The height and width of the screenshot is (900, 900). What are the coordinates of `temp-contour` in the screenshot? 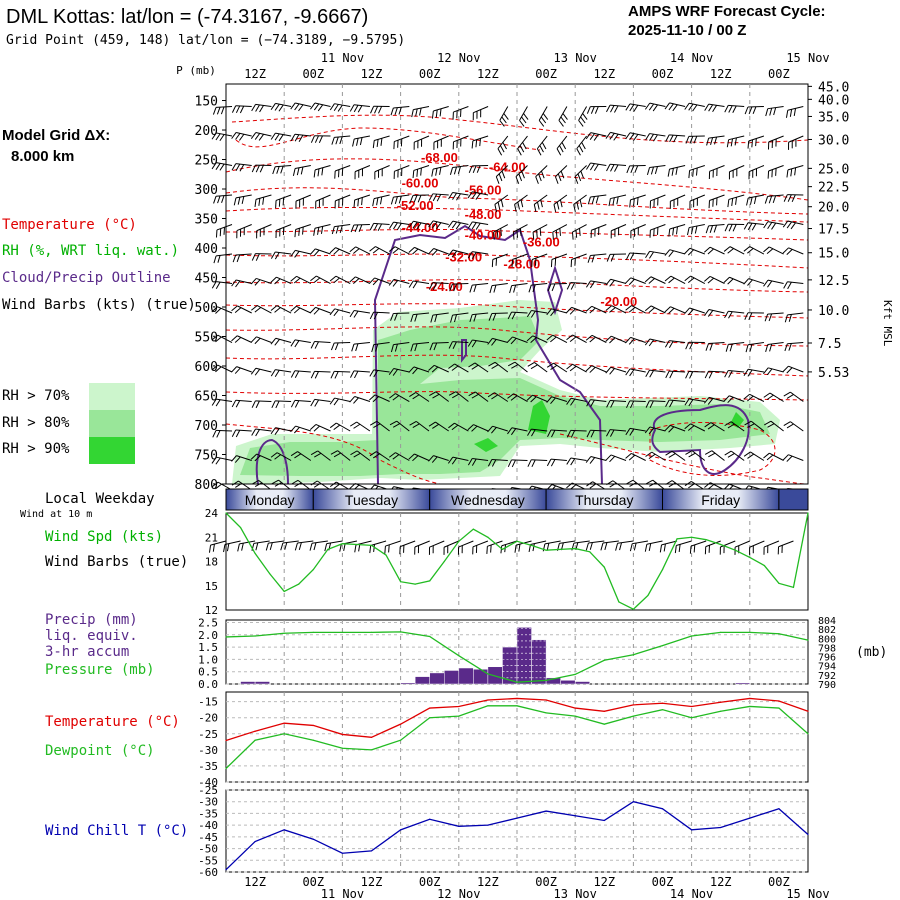 It's located at (517, 311).